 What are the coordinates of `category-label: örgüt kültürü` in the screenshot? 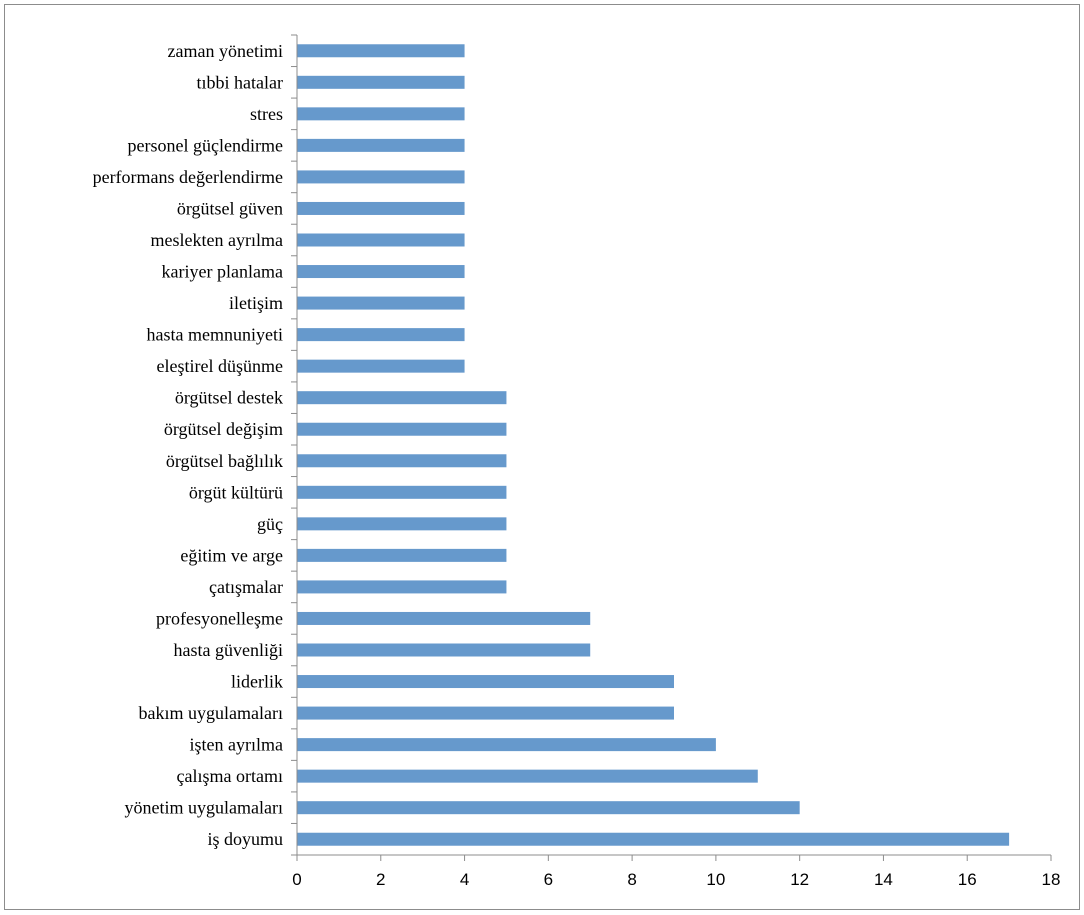 It's located at (236, 492).